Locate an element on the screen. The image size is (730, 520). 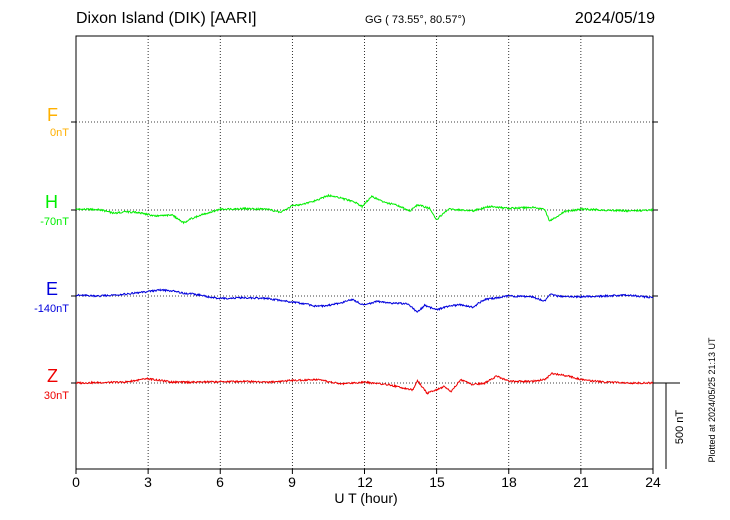
offset-label-e: -140nT is located at coordinates (51, 309).